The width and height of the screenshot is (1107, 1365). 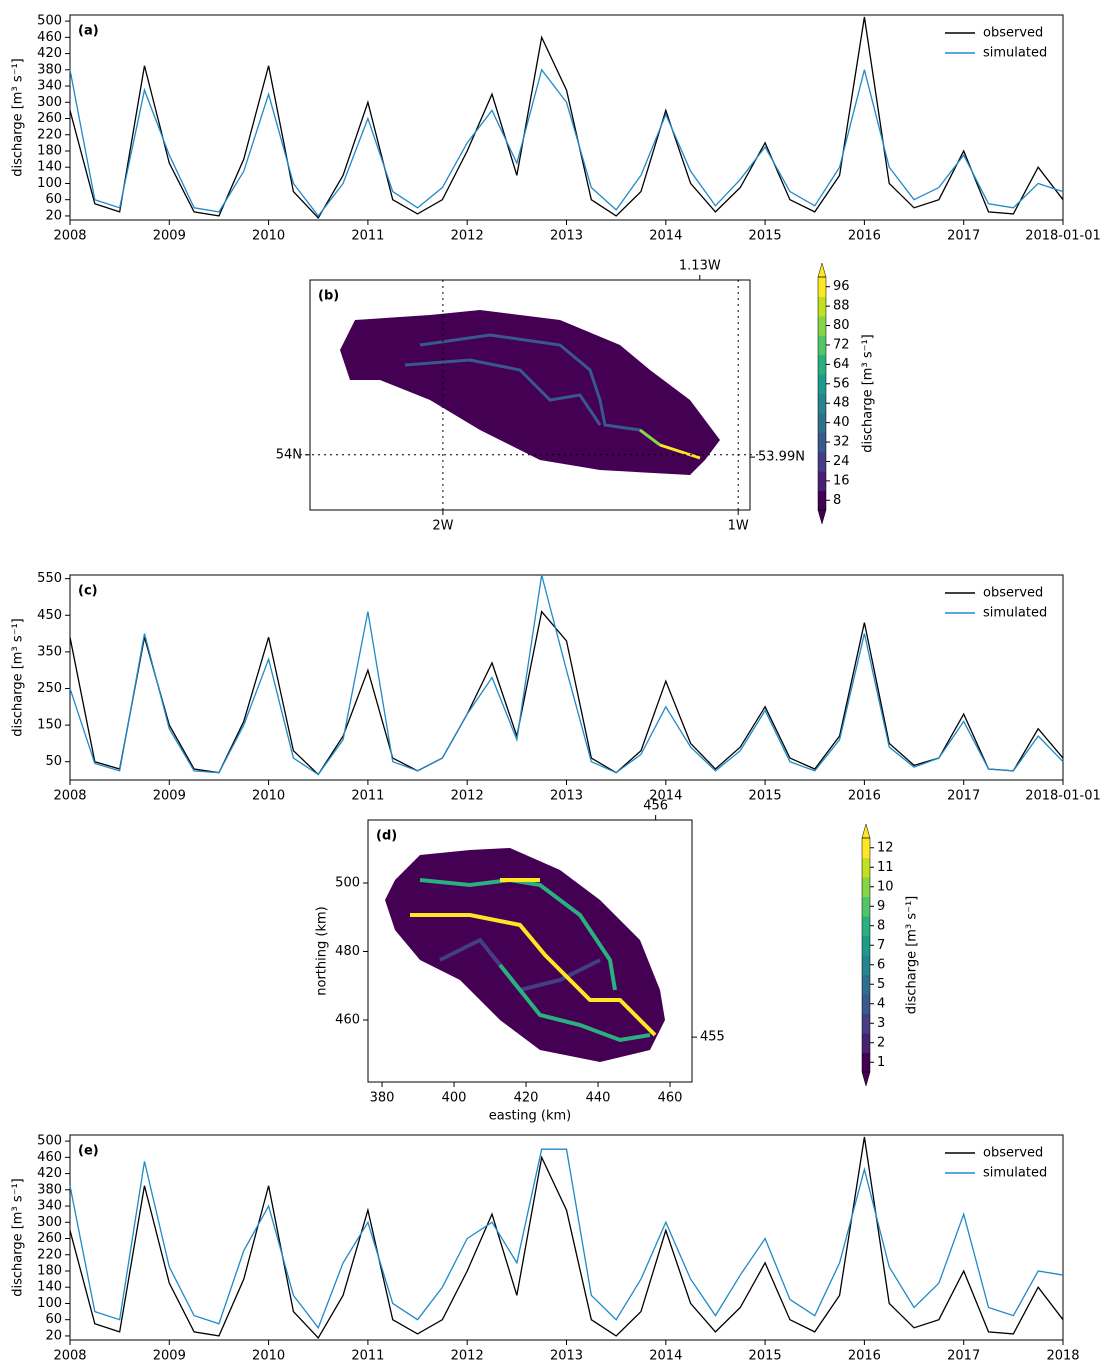 I want to click on colorbar-tick-label: 88, so click(x=841, y=306).